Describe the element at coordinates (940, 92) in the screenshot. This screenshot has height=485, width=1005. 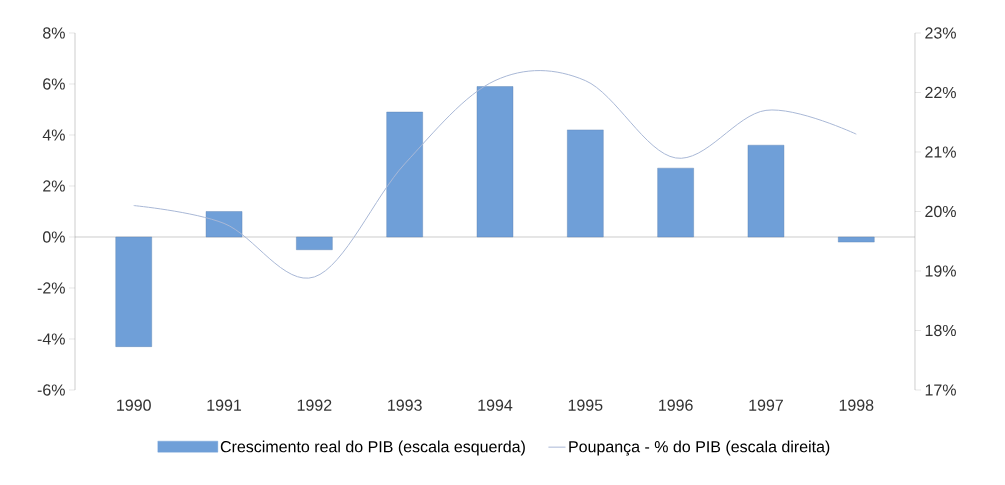
I see `y2-tick-label: 22%` at that location.